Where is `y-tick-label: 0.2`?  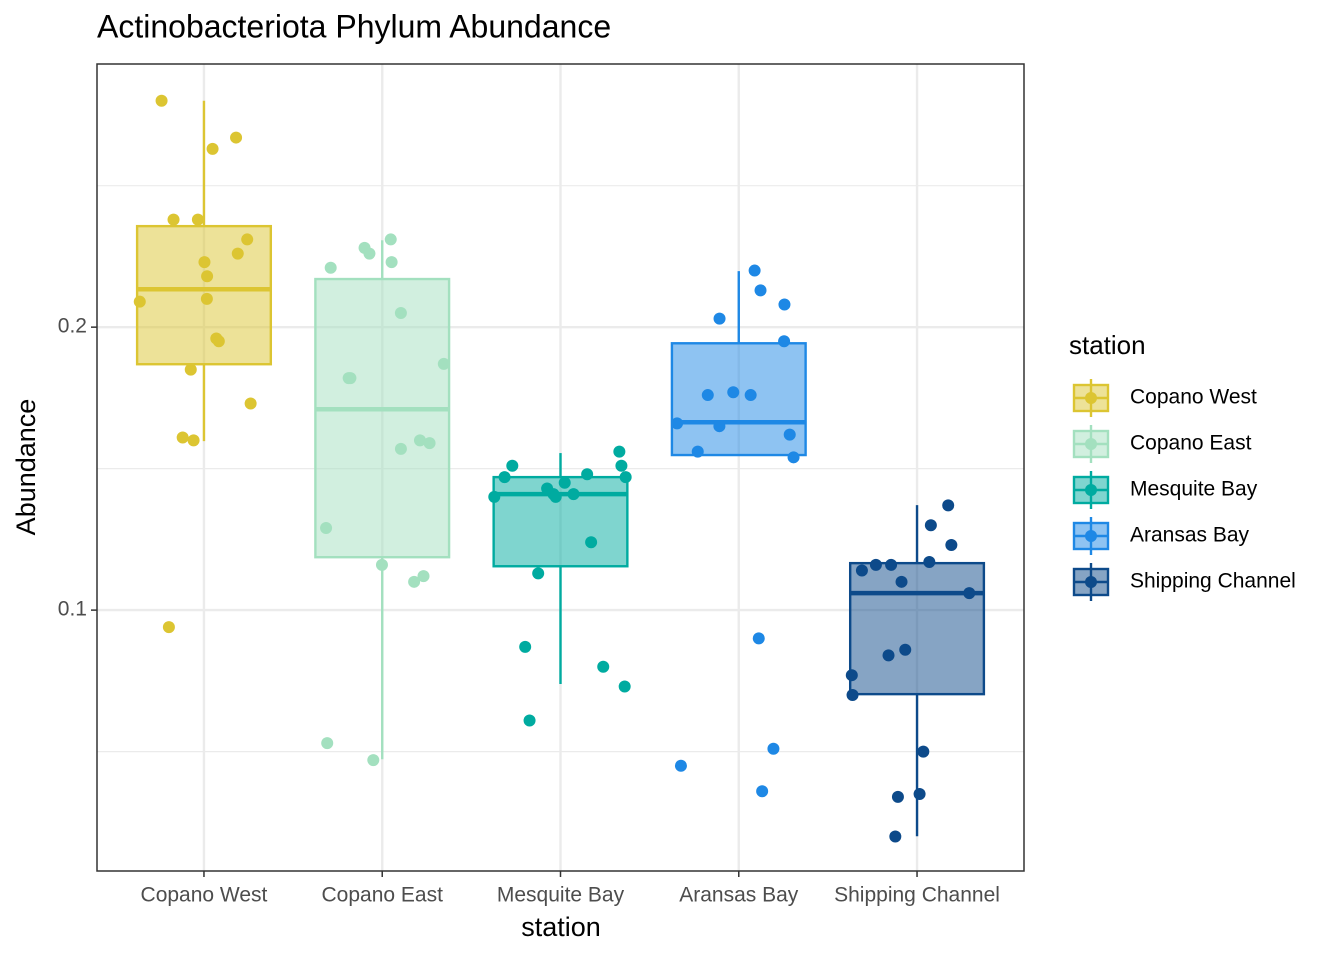 y-tick-label: 0.2 is located at coordinates (72, 326).